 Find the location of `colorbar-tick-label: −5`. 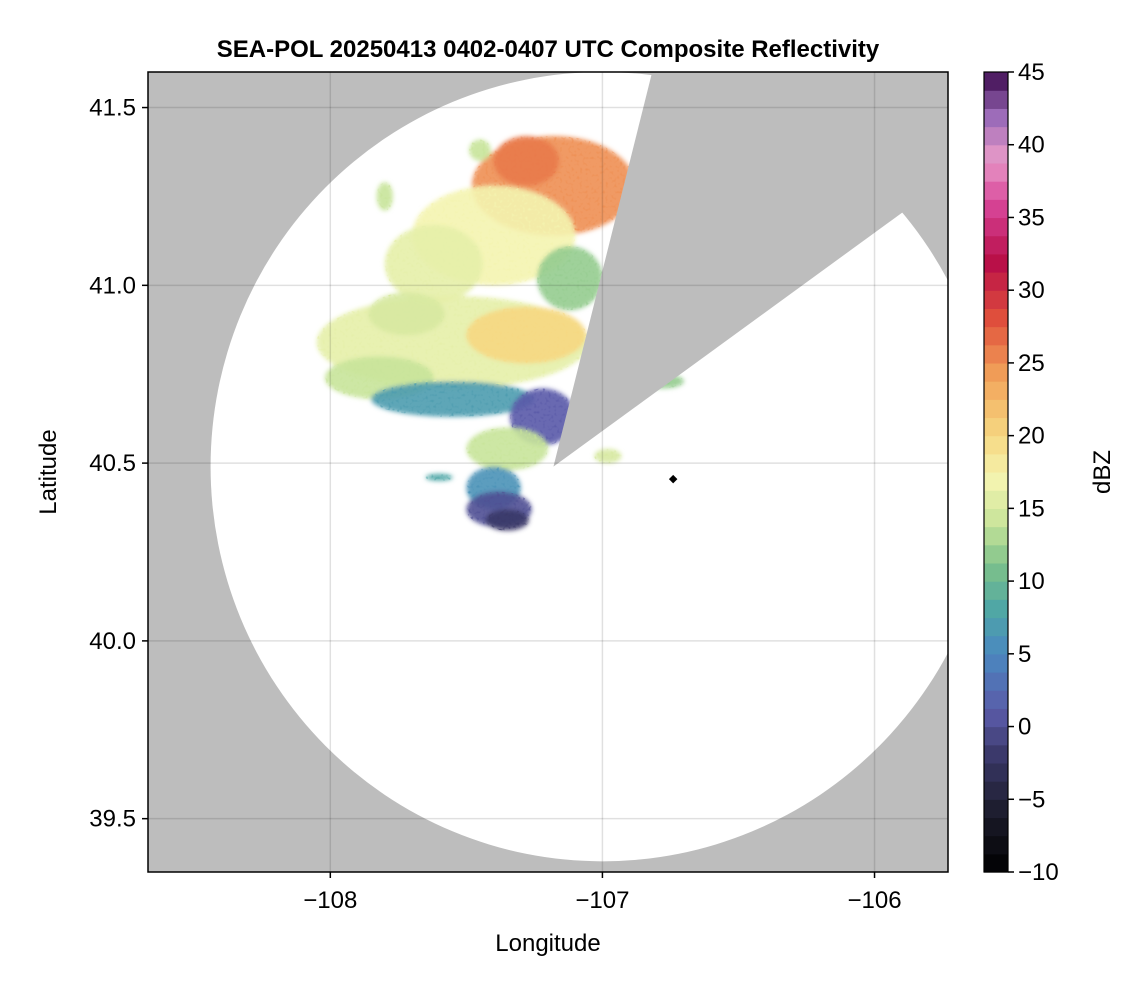

colorbar-tick-label: −5 is located at coordinates (1031, 799).